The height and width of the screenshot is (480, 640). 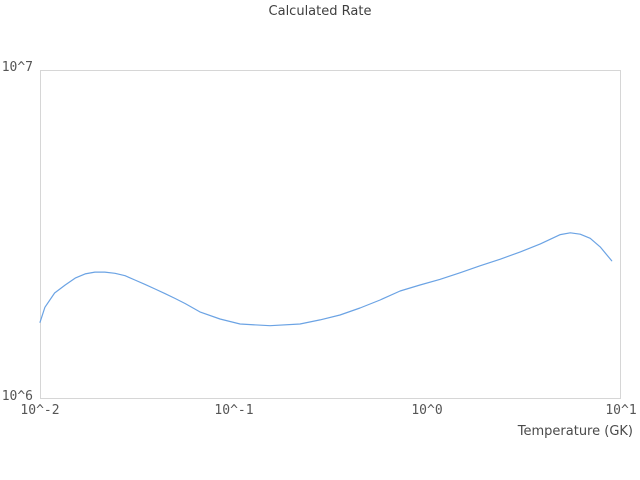 I want to click on x-axis-label: Temperature (GK), so click(x=575, y=431).